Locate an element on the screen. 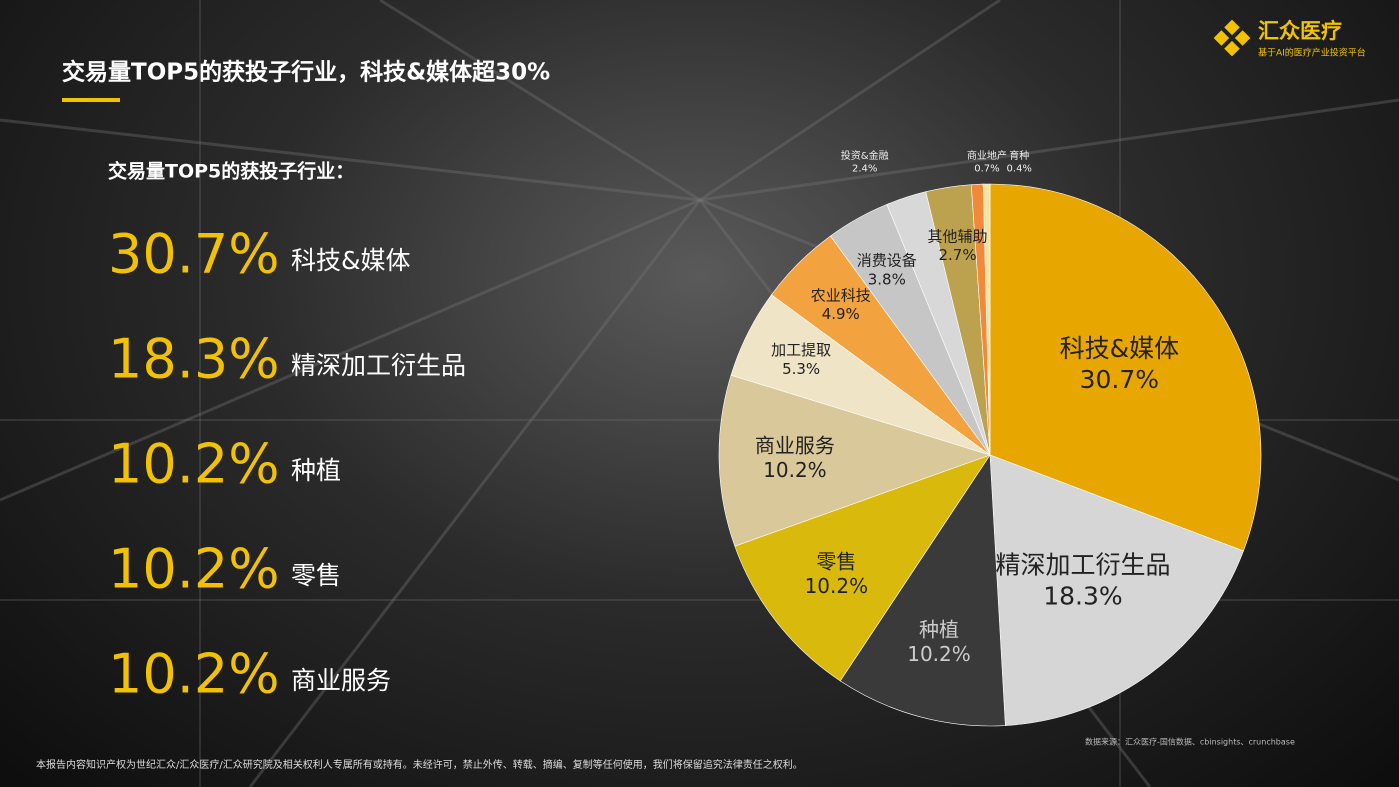 This screenshot has width=1399, height=787. slice-value-label: 0.4% is located at coordinates (1019, 169).